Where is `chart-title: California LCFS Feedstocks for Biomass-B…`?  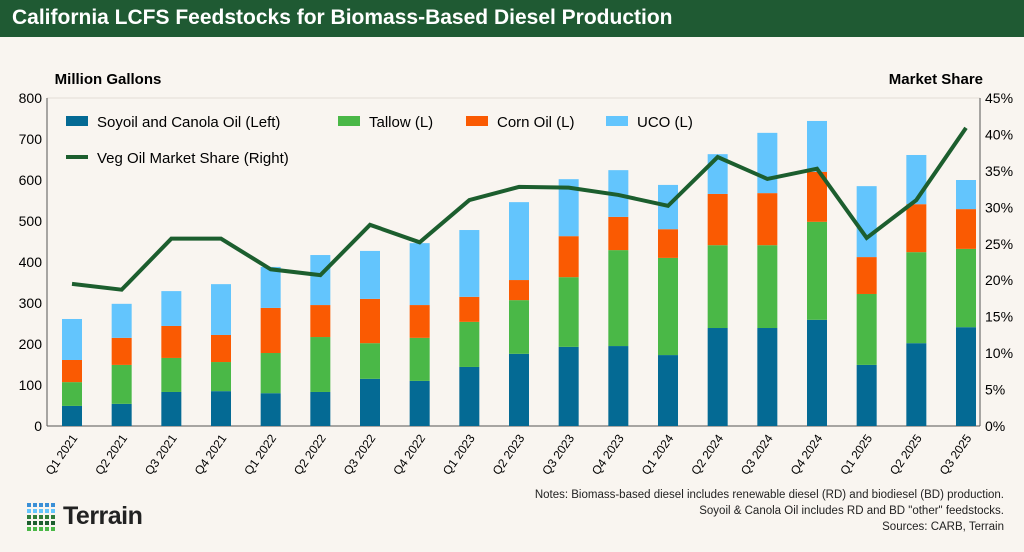
chart-title: California LCFS Feedstocks for Biomass-B… is located at coordinates (342, 17).